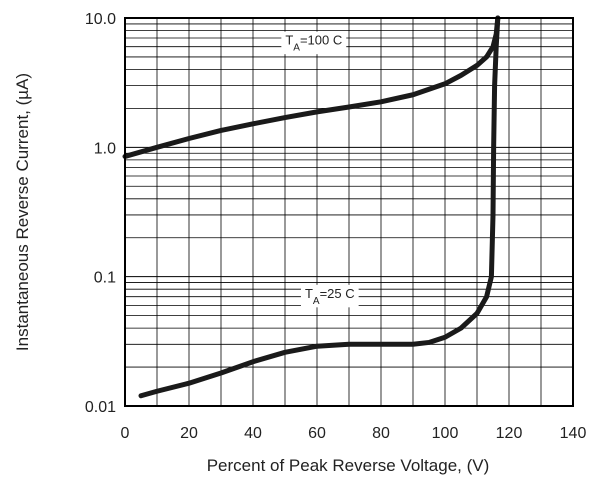  I want to click on x-tick-label: 80, so click(381, 433).